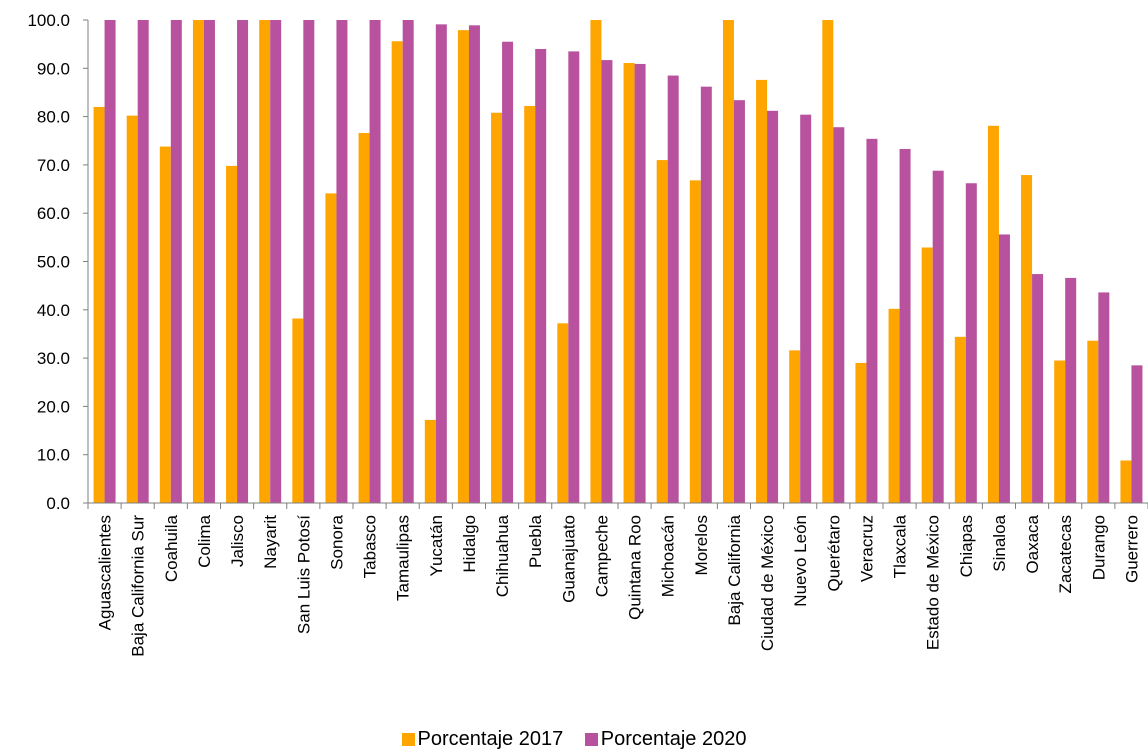 Image resolution: width=1148 pixels, height=752 pixels. Describe the element at coordinates (469, 544) in the screenshot. I see `x-tick-label: Hidalgo` at that location.